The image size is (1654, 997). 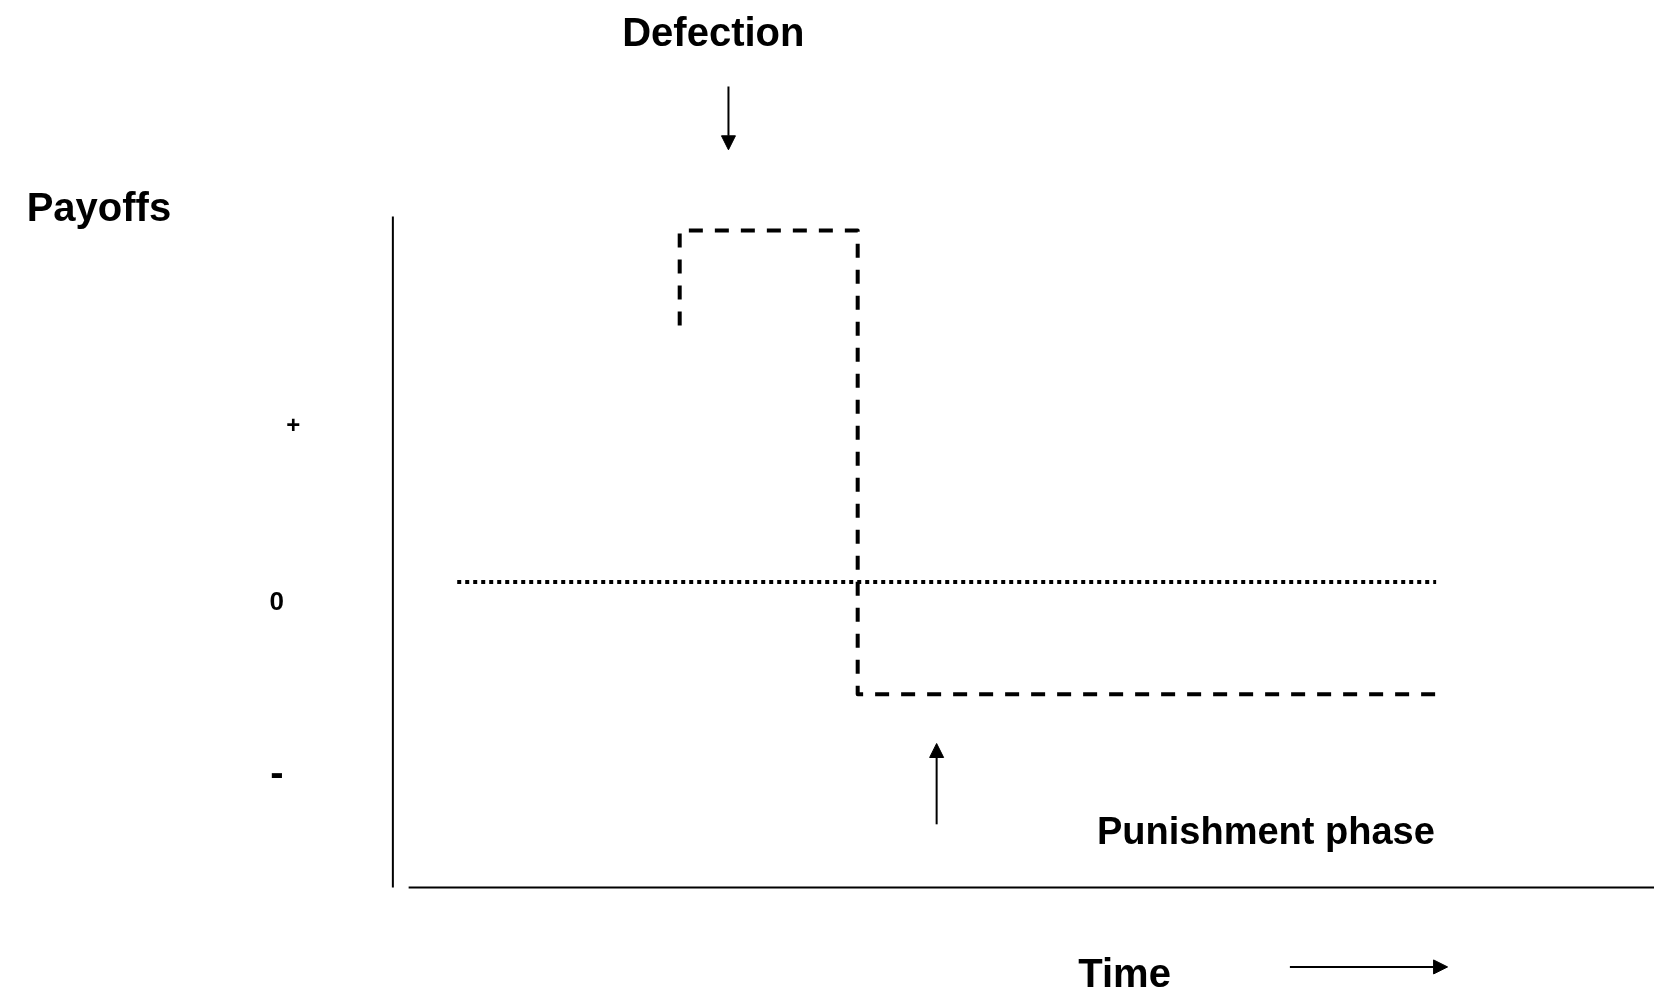 I want to click on ref-line-label: 0, so click(x=277, y=600).